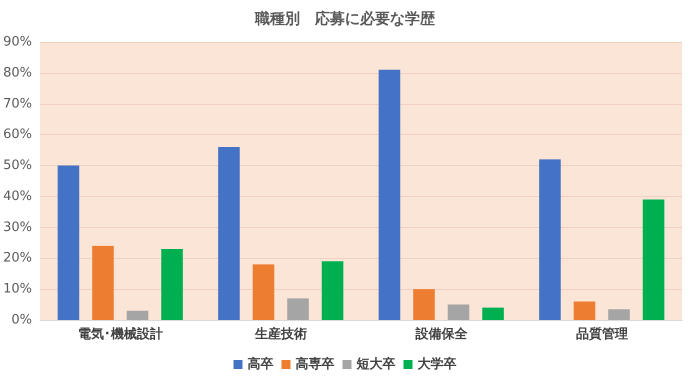 The height and width of the screenshot is (378, 690). What do you see at coordinates (315, 364) in the screenshot?
I see `legend-label: 高専卒` at bounding box center [315, 364].